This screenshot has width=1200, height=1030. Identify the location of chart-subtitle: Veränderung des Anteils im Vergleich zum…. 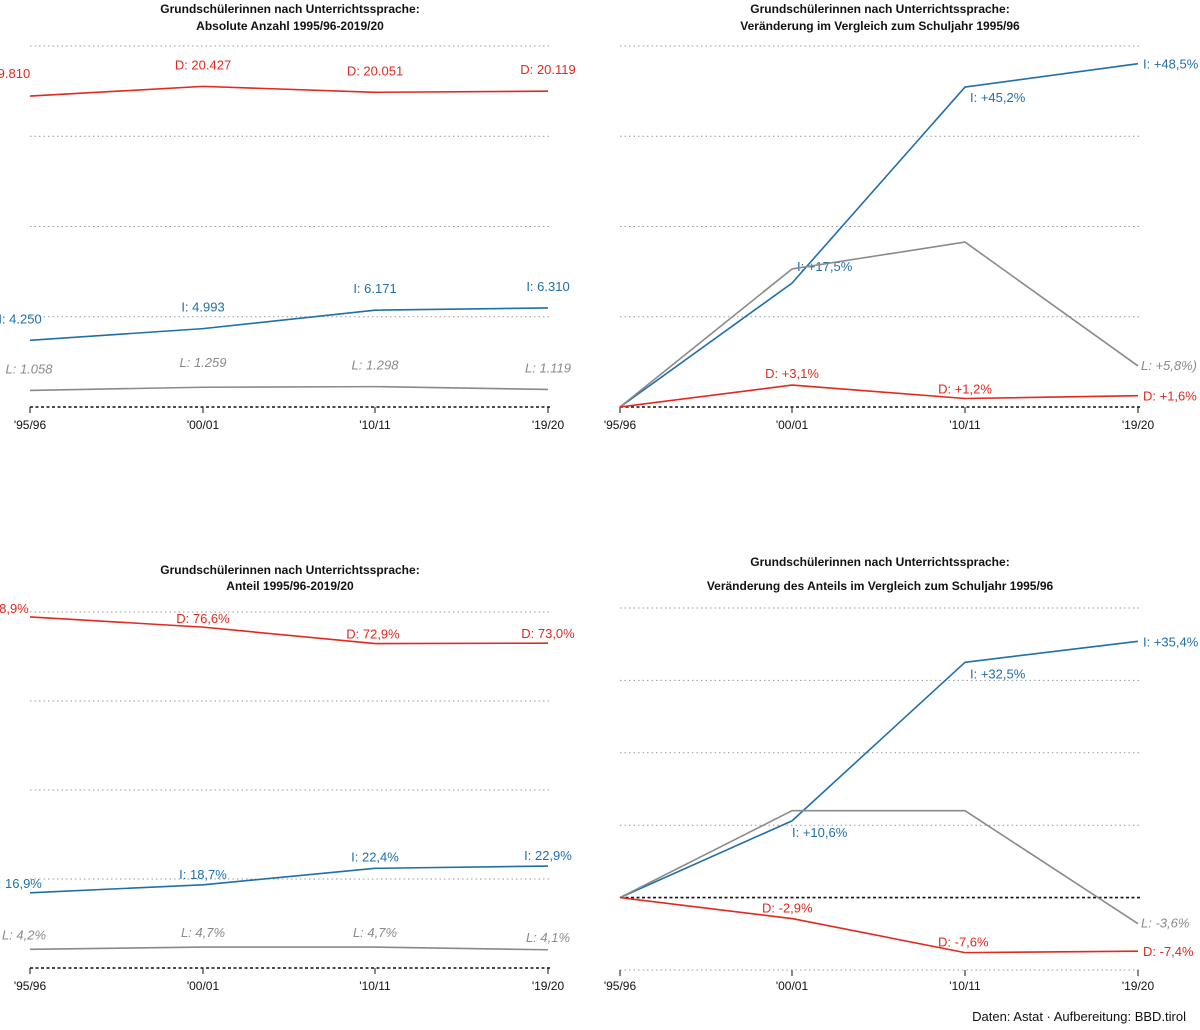
(880, 586).